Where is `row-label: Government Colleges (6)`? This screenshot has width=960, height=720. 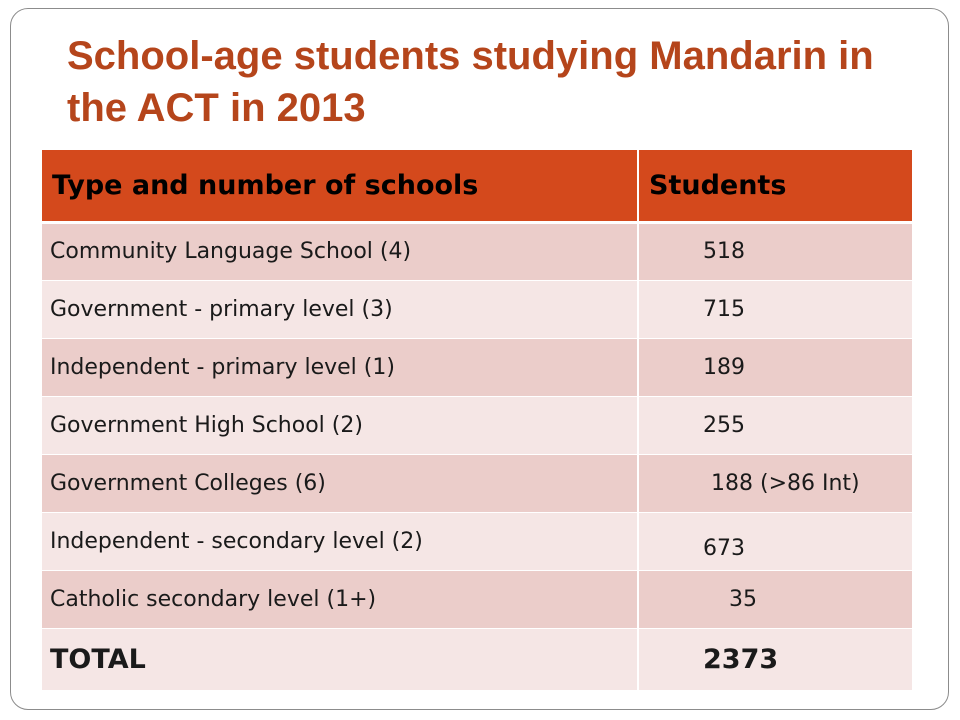 row-label: Government Colleges (6) is located at coordinates (340, 483).